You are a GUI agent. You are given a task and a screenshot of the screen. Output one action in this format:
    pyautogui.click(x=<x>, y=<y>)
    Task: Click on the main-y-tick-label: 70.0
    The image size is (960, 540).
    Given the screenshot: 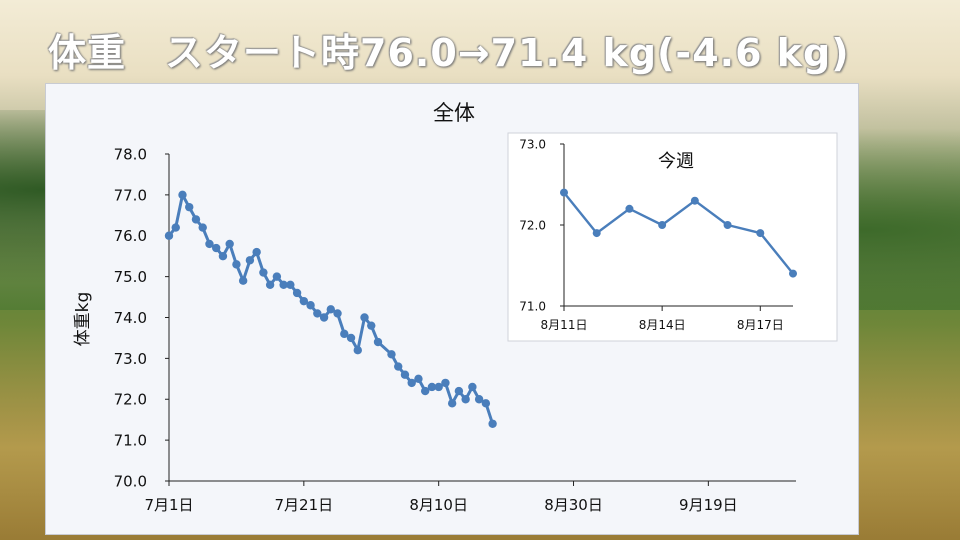 What is the action you would take?
    pyautogui.click(x=130, y=481)
    